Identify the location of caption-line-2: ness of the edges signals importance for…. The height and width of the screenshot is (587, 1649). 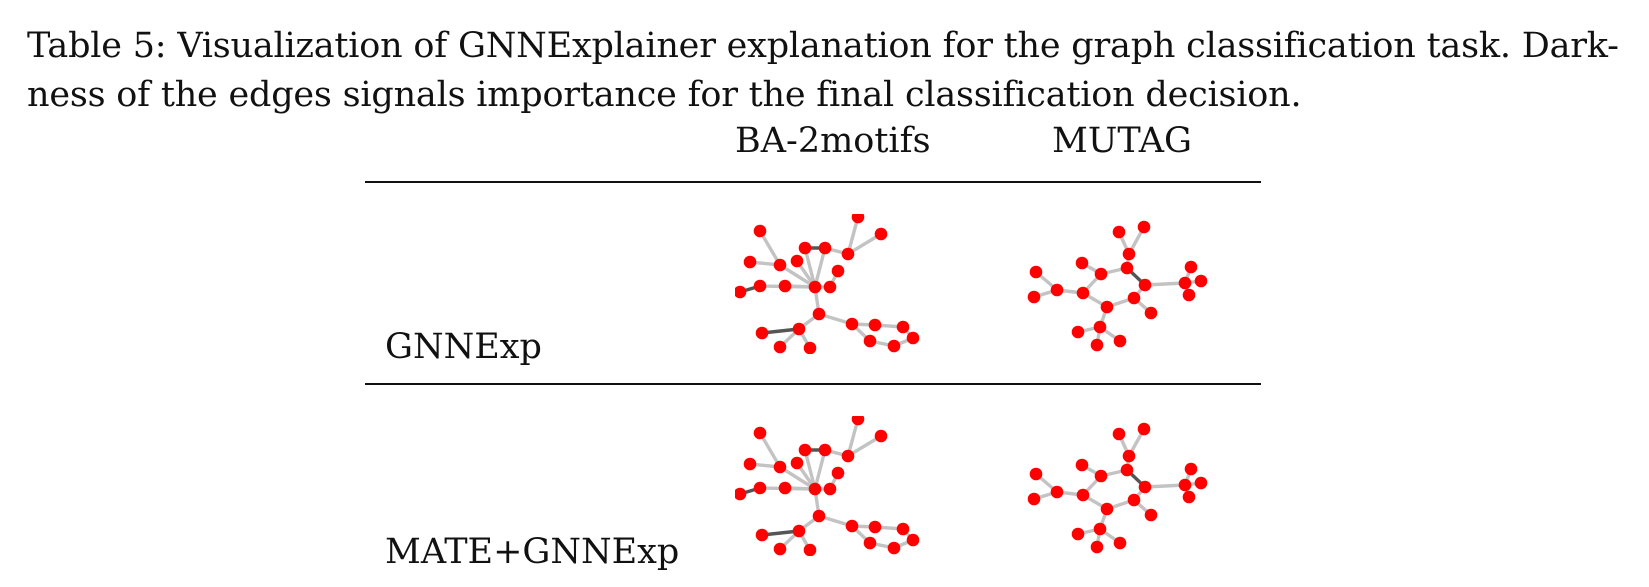
(664, 95).